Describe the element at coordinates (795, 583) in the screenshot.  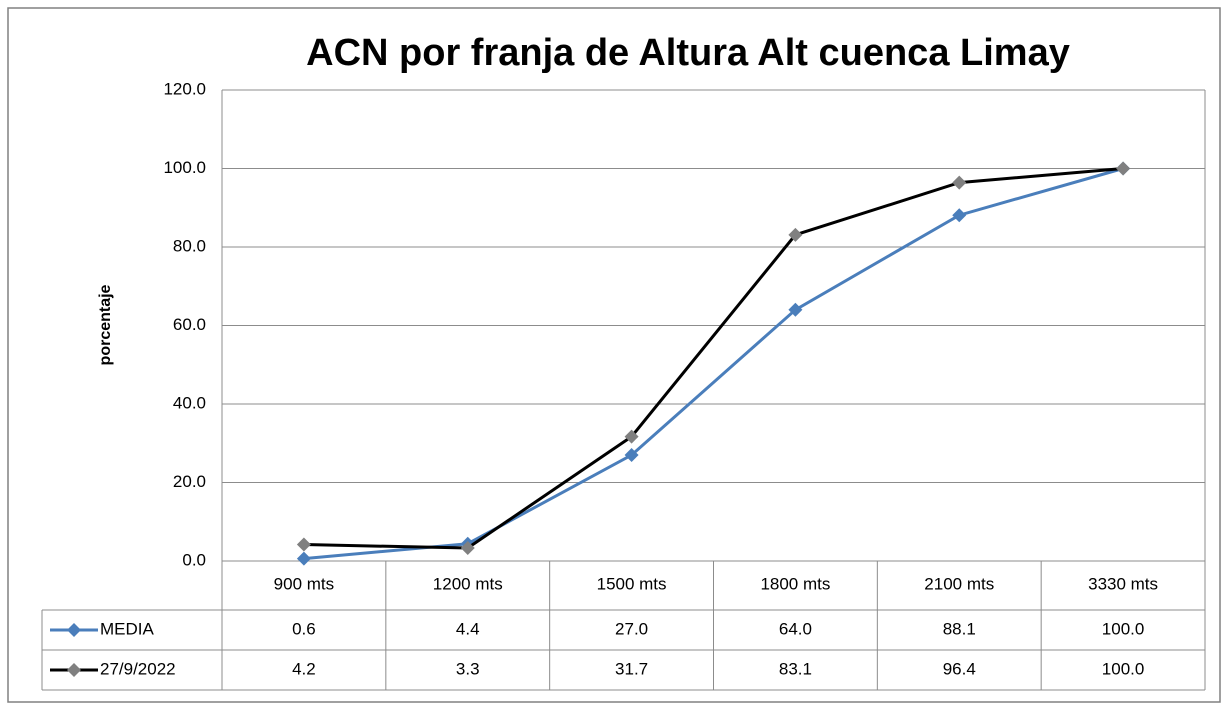
I see `x-tick-label: 1800 mts` at that location.